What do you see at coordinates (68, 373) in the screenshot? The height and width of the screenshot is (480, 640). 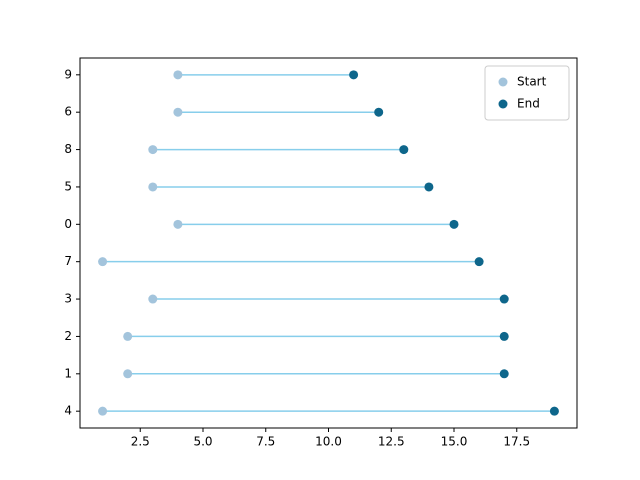 I see `y-tick-label: 1` at bounding box center [68, 373].